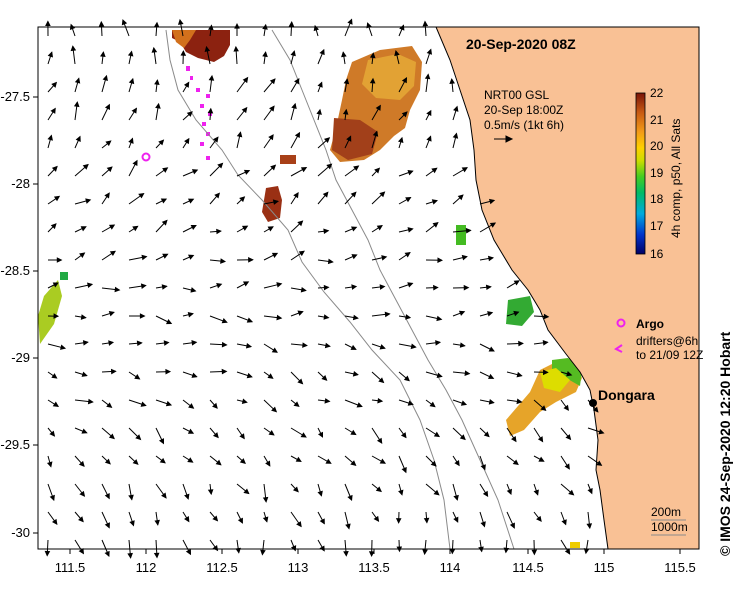  I want to click on sst-patch-green-b, so click(520, 311).